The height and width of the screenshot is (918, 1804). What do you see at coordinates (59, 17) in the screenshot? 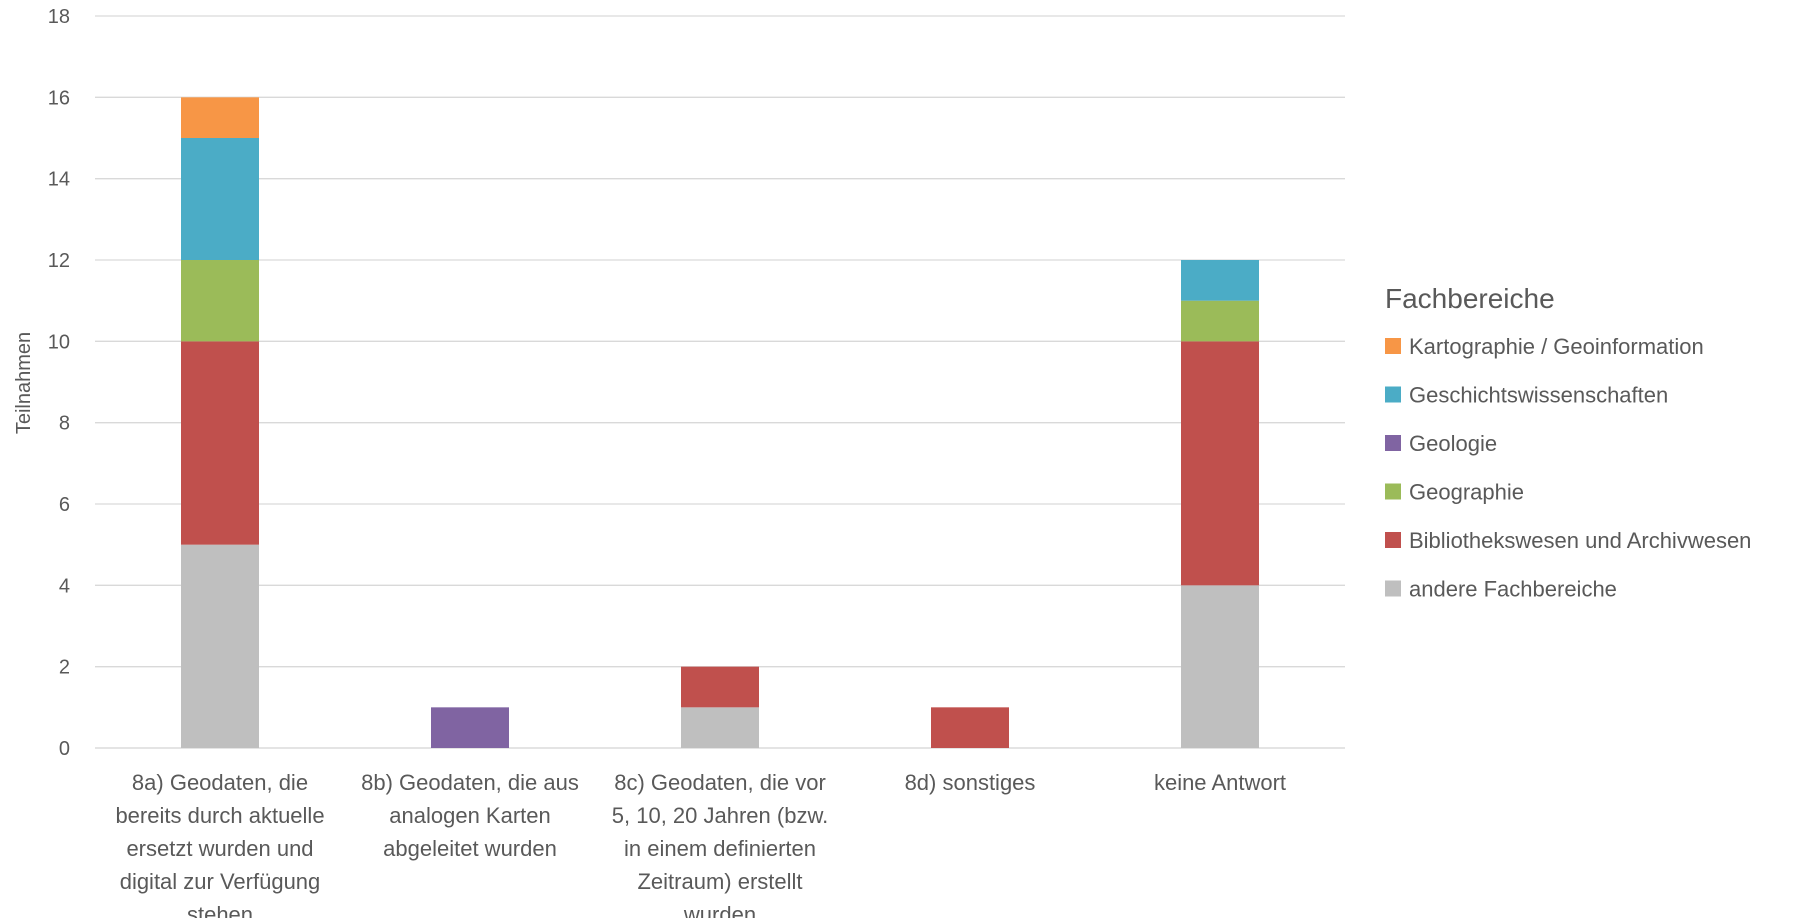
I see `y-tick-label: 18` at bounding box center [59, 17].